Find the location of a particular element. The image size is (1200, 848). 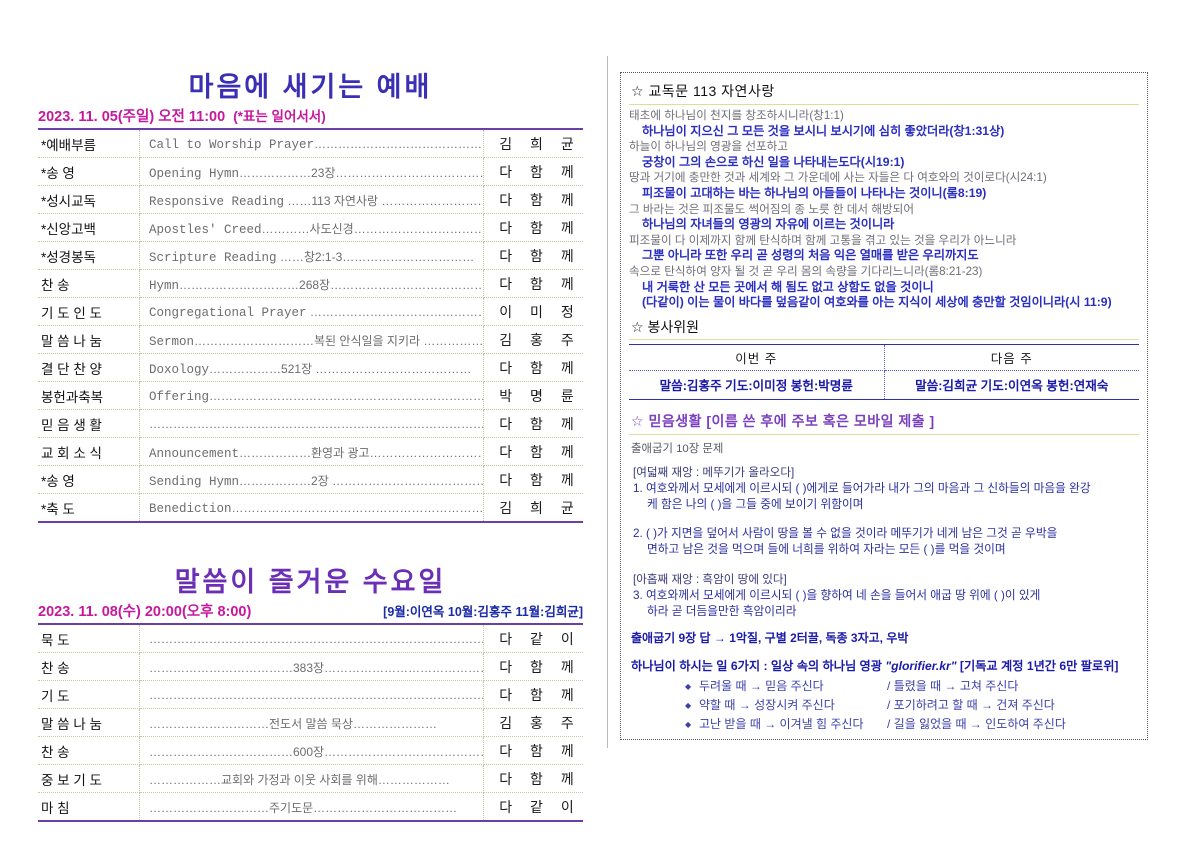

table-row: 묵 도 …………………………………………………………………………………다 같 이 is located at coordinates (310, 639).